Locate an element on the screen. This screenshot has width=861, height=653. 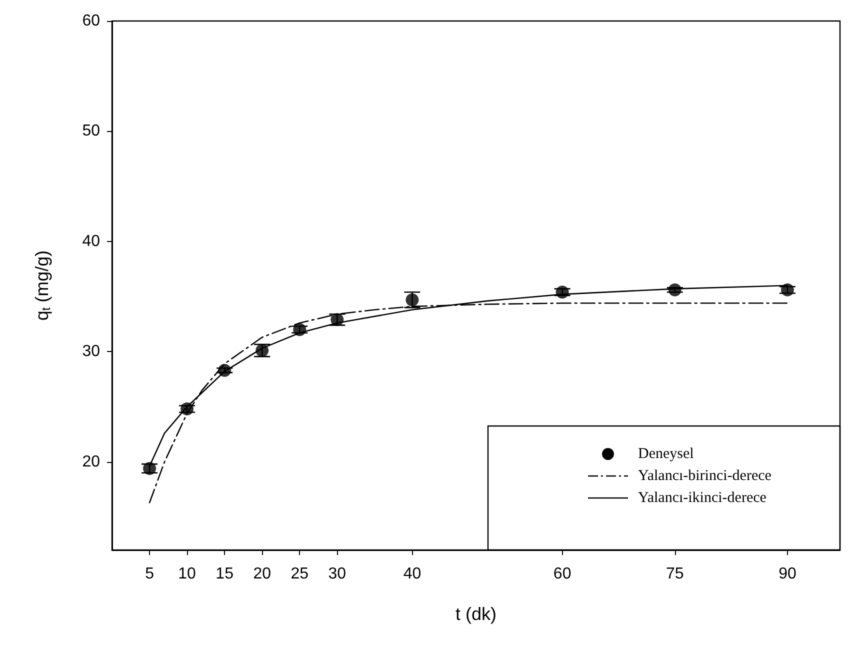
legend-label: Yalancı-ikinci-derece is located at coordinates (702, 498).